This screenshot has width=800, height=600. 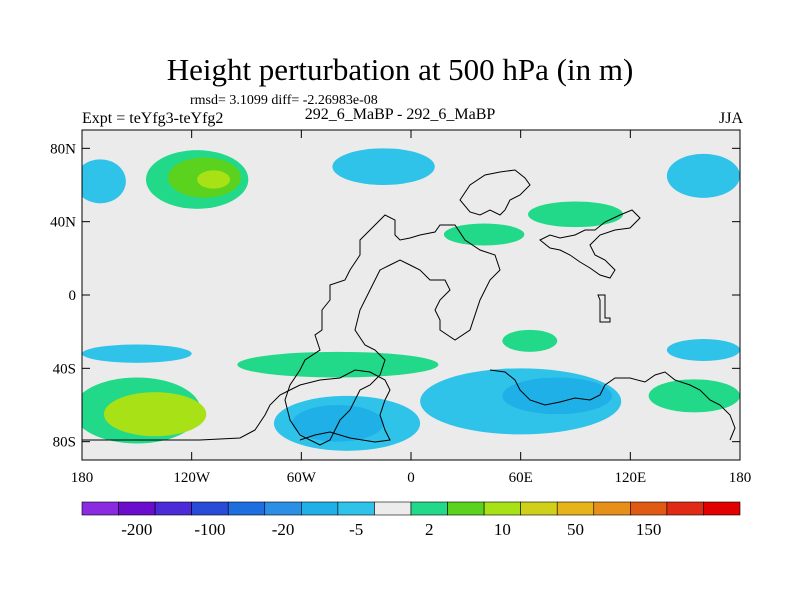 I want to click on antarctic-outline, so click(x=236, y=406).